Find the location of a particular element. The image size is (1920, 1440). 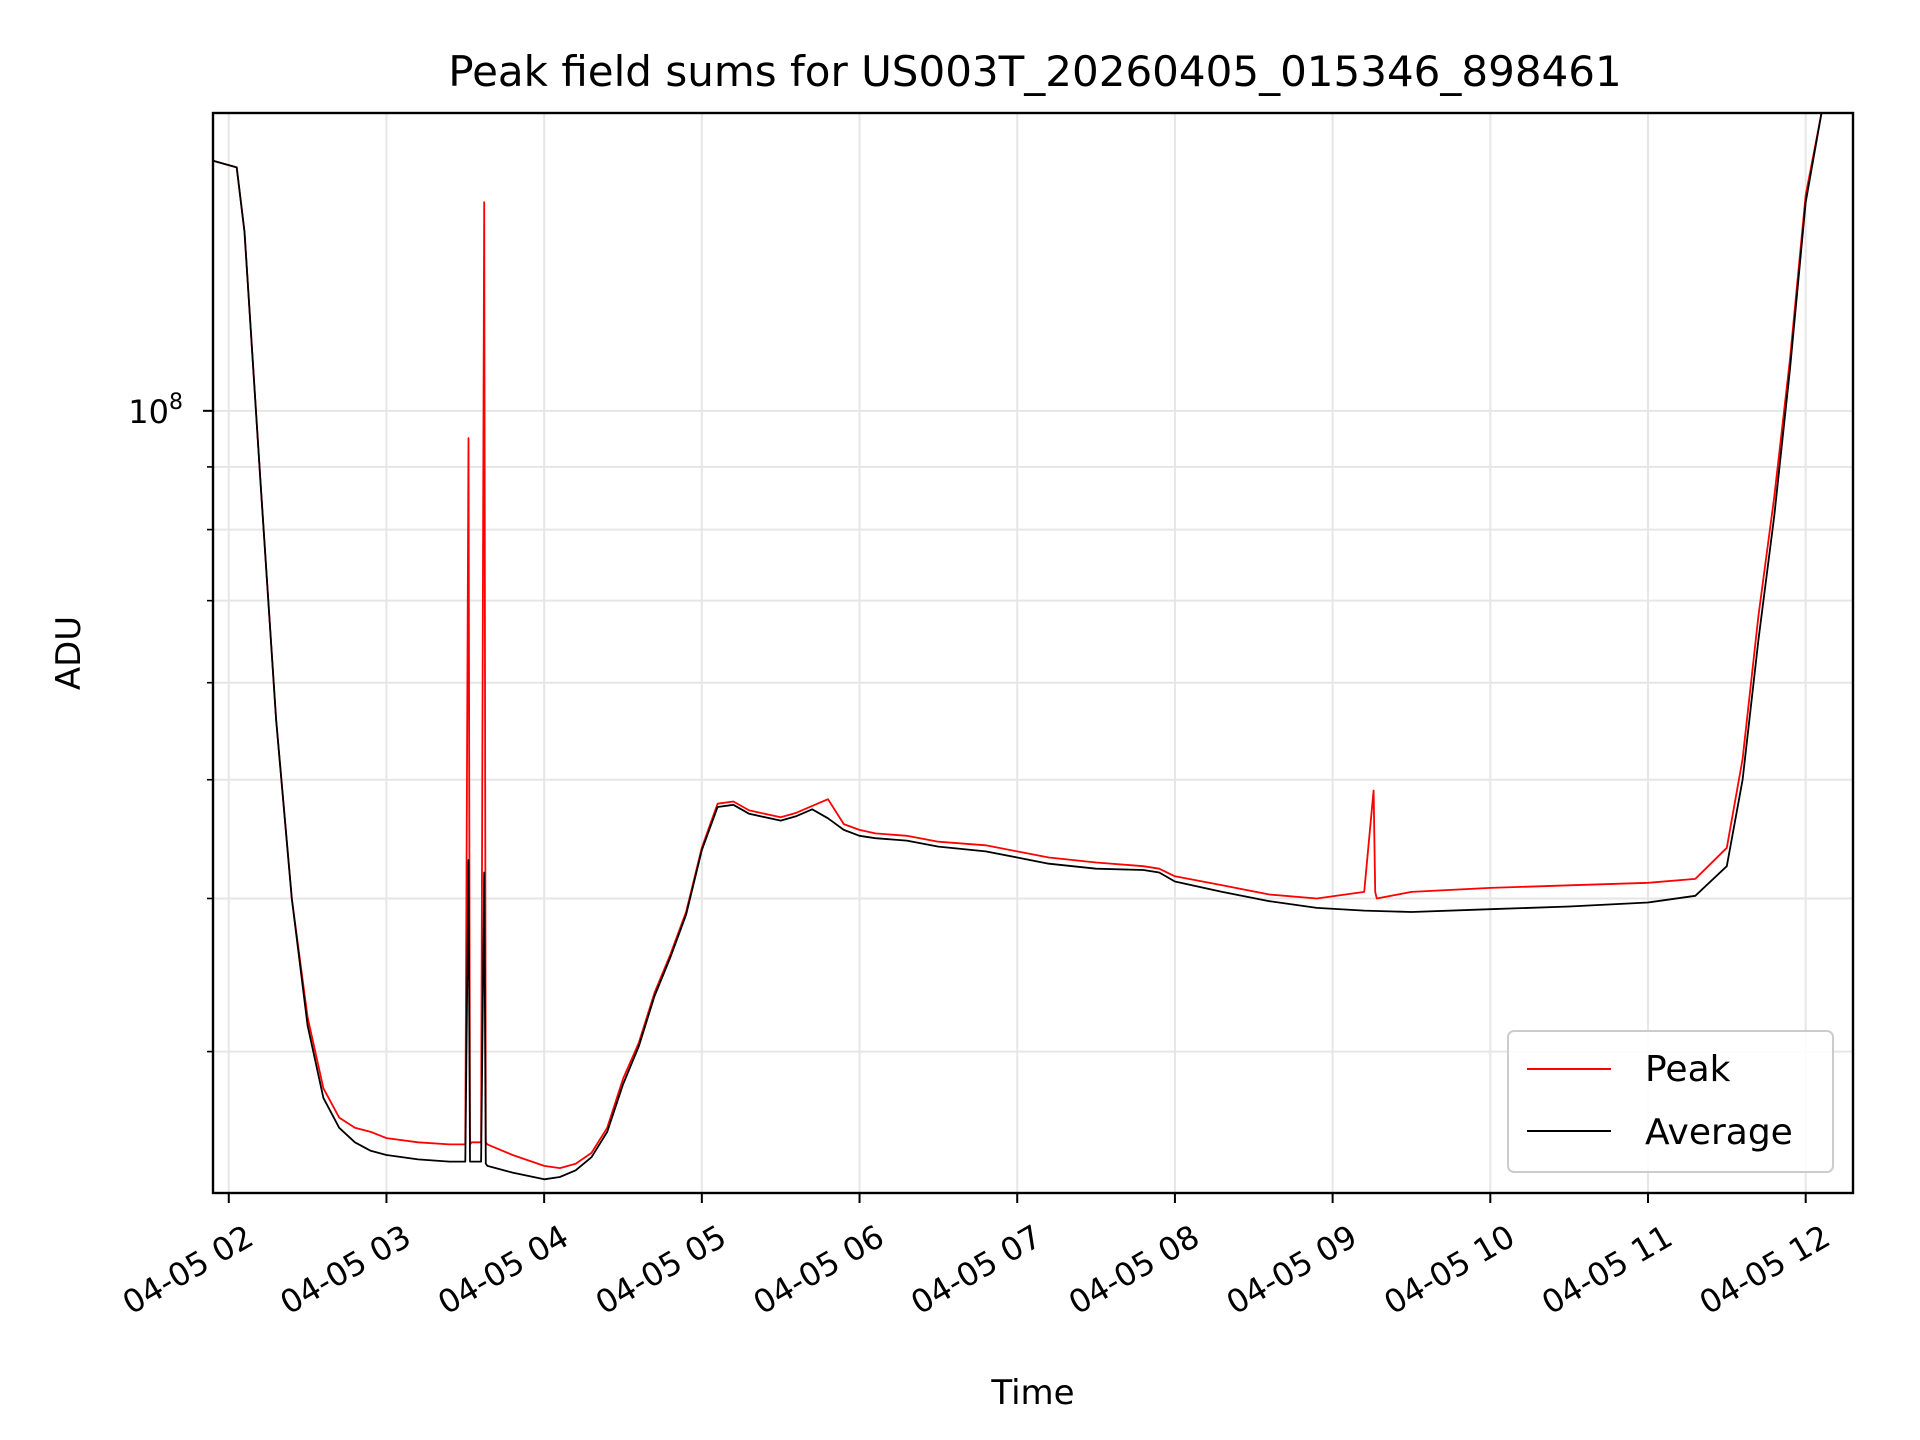

legend-box is located at coordinates (1670, 1101).